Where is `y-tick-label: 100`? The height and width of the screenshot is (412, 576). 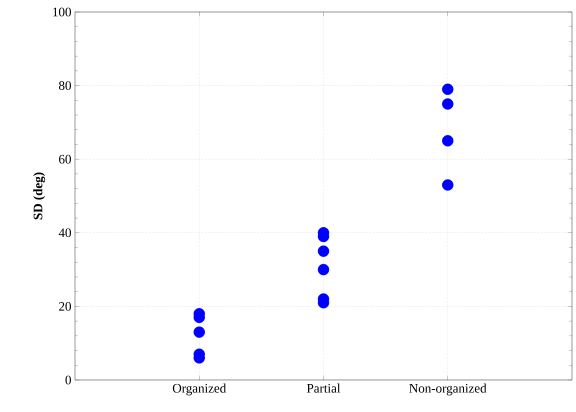
y-tick-label: 100 is located at coordinates (62, 12).